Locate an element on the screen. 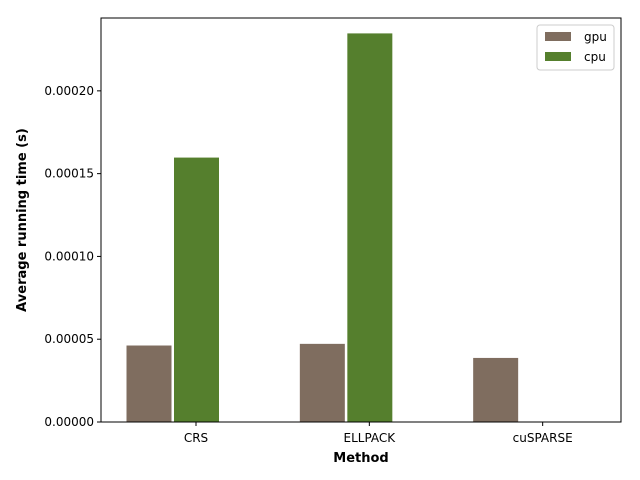 The image size is (640, 480). x-axis-title: Method is located at coordinates (360, 458).